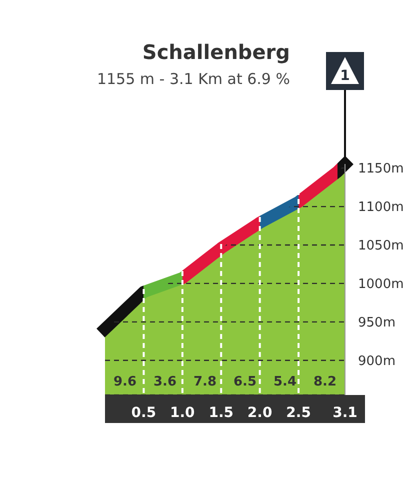 The width and height of the screenshot is (405, 497). I want to click on x-tick-label: 1.5, so click(221, 412).